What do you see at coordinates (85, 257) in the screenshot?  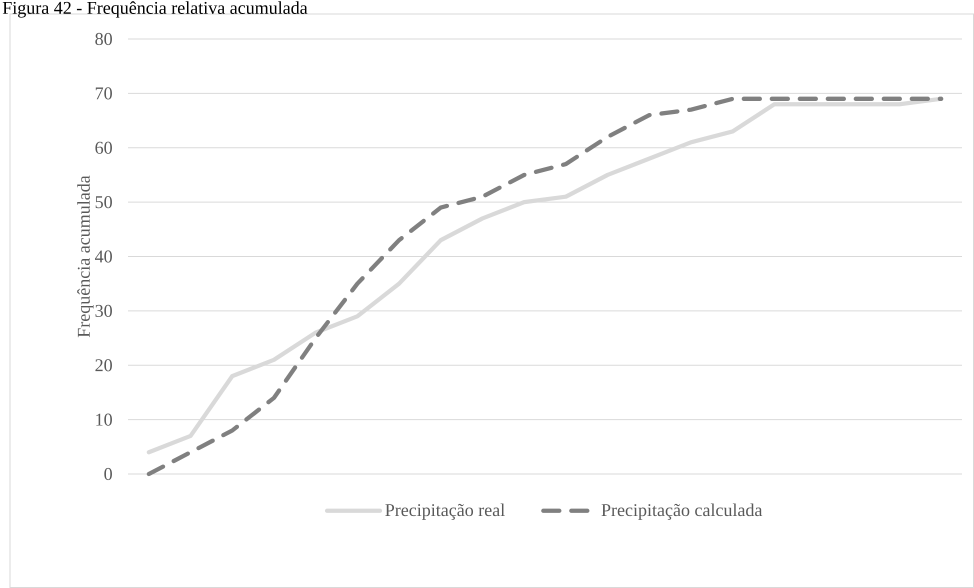 I see `y-axis-title: Frequência acumulada` at bounding box center [85, 257].